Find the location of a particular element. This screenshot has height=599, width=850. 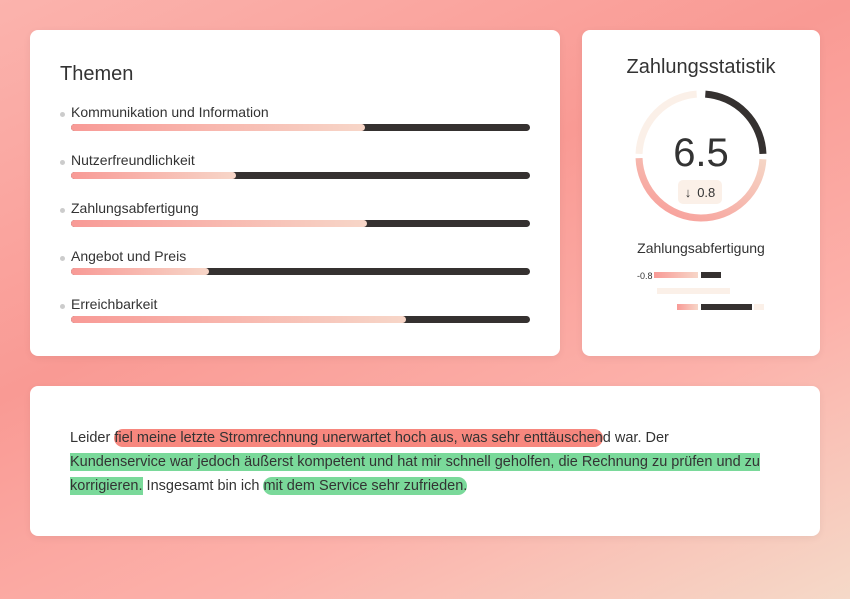

stats-subtitle: Zahlungsabfertigung is located at coordinates (701, 248).